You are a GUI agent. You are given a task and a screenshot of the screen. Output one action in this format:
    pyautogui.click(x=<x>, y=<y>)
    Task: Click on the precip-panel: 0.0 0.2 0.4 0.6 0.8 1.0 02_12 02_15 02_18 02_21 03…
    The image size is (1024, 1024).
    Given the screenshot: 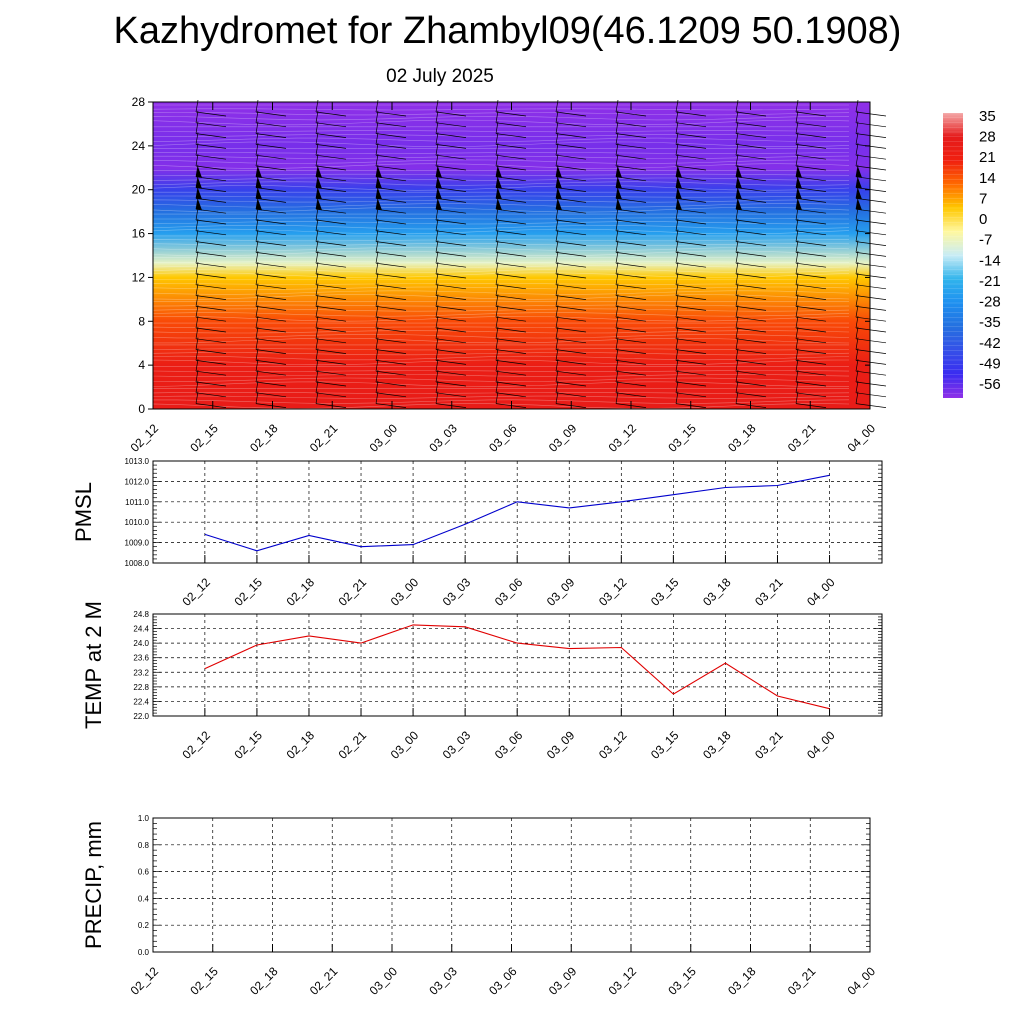 What is the action you would take?
    pyautogui.click(x=479, y=906)
    